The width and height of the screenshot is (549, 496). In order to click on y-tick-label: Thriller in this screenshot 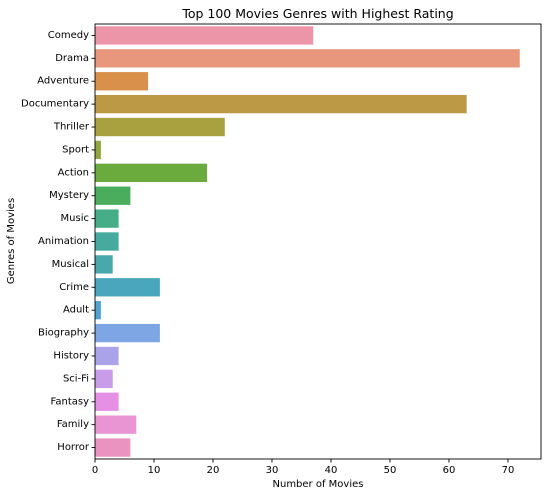, I will do `click(71, 127)`.